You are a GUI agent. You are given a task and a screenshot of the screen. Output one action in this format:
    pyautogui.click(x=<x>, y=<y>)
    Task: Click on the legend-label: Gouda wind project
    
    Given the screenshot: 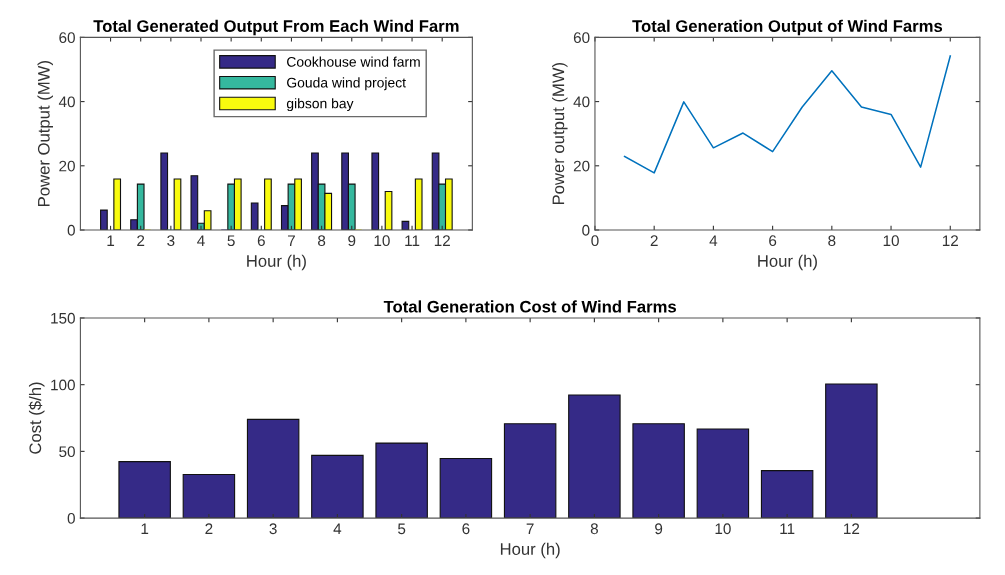 What is the action you would take?
    pyautogui.click(x=346, y=84)
    